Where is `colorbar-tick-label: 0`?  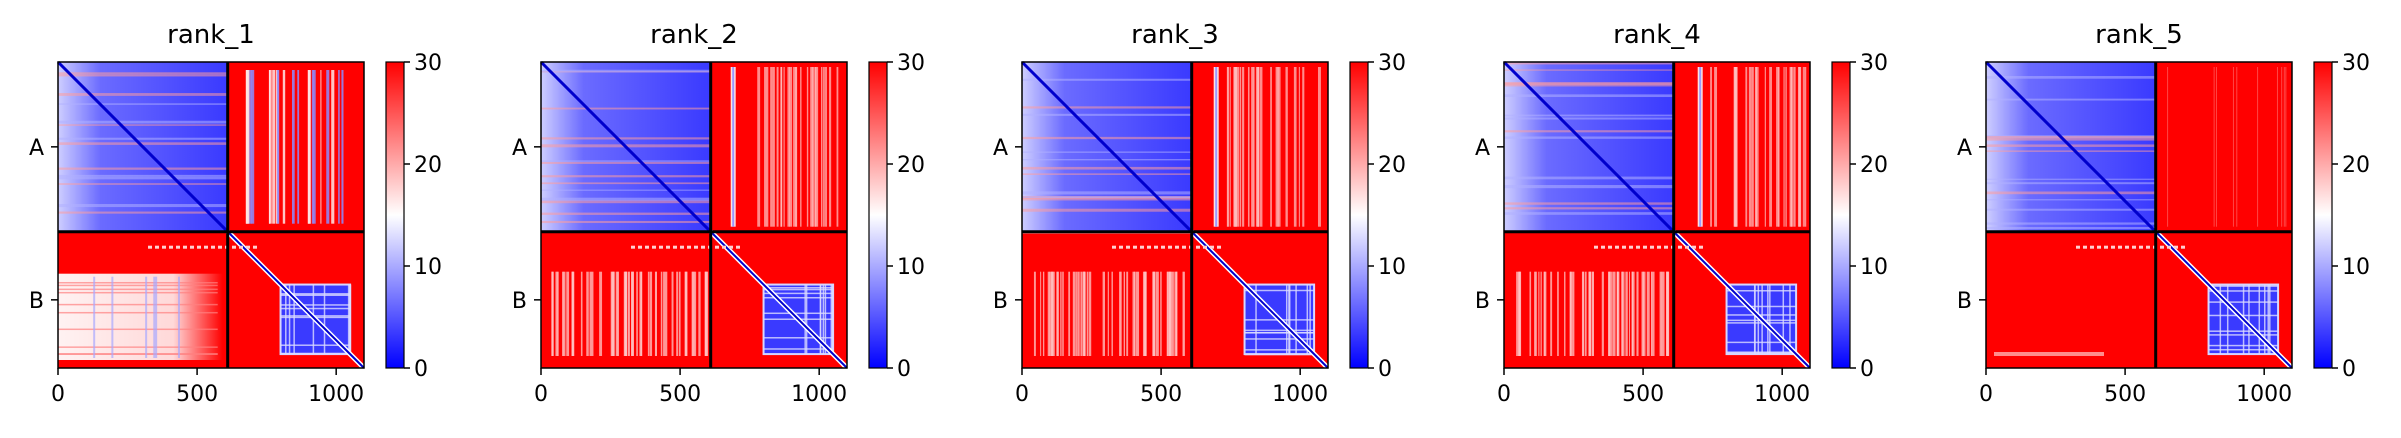 colorbar-tick-label: 0 is located at coordinates (1385, 369).